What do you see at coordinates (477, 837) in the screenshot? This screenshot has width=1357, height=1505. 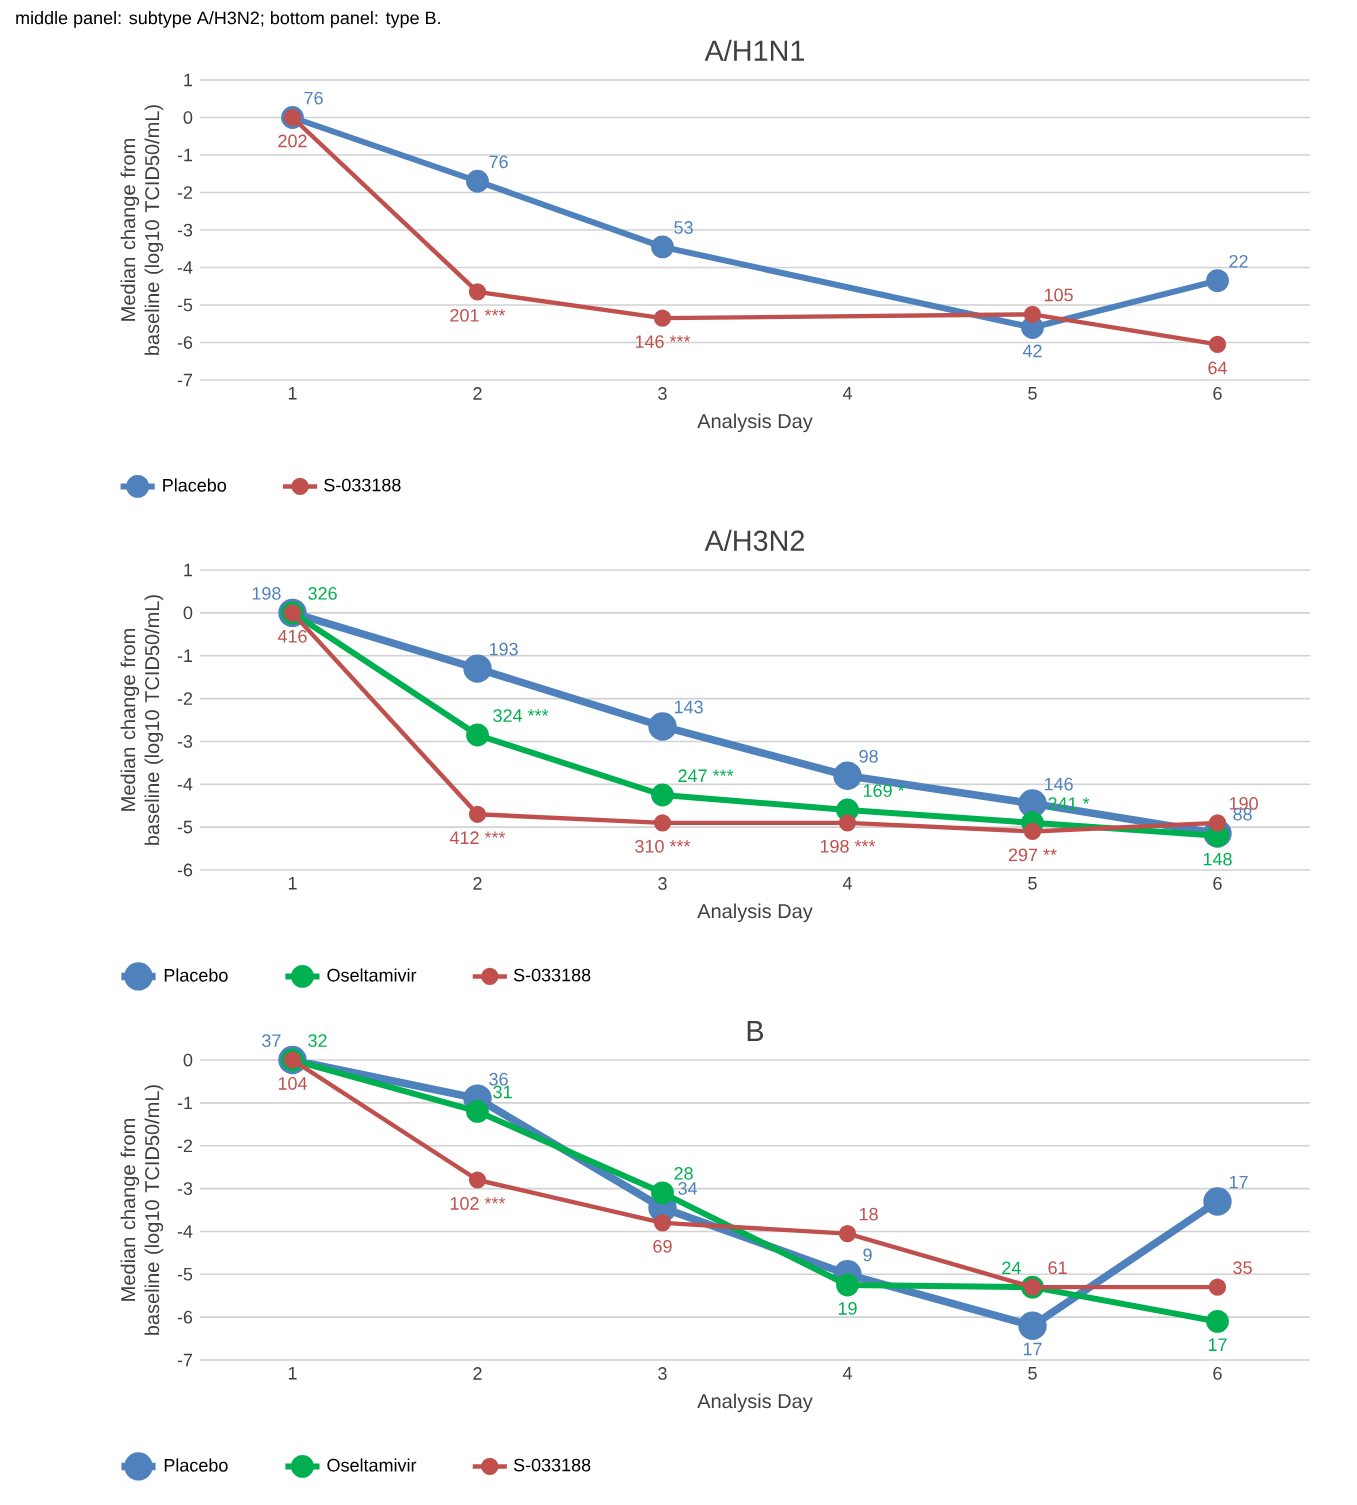 I see `annotation: 412 ***` at bounding box center [477, 837].